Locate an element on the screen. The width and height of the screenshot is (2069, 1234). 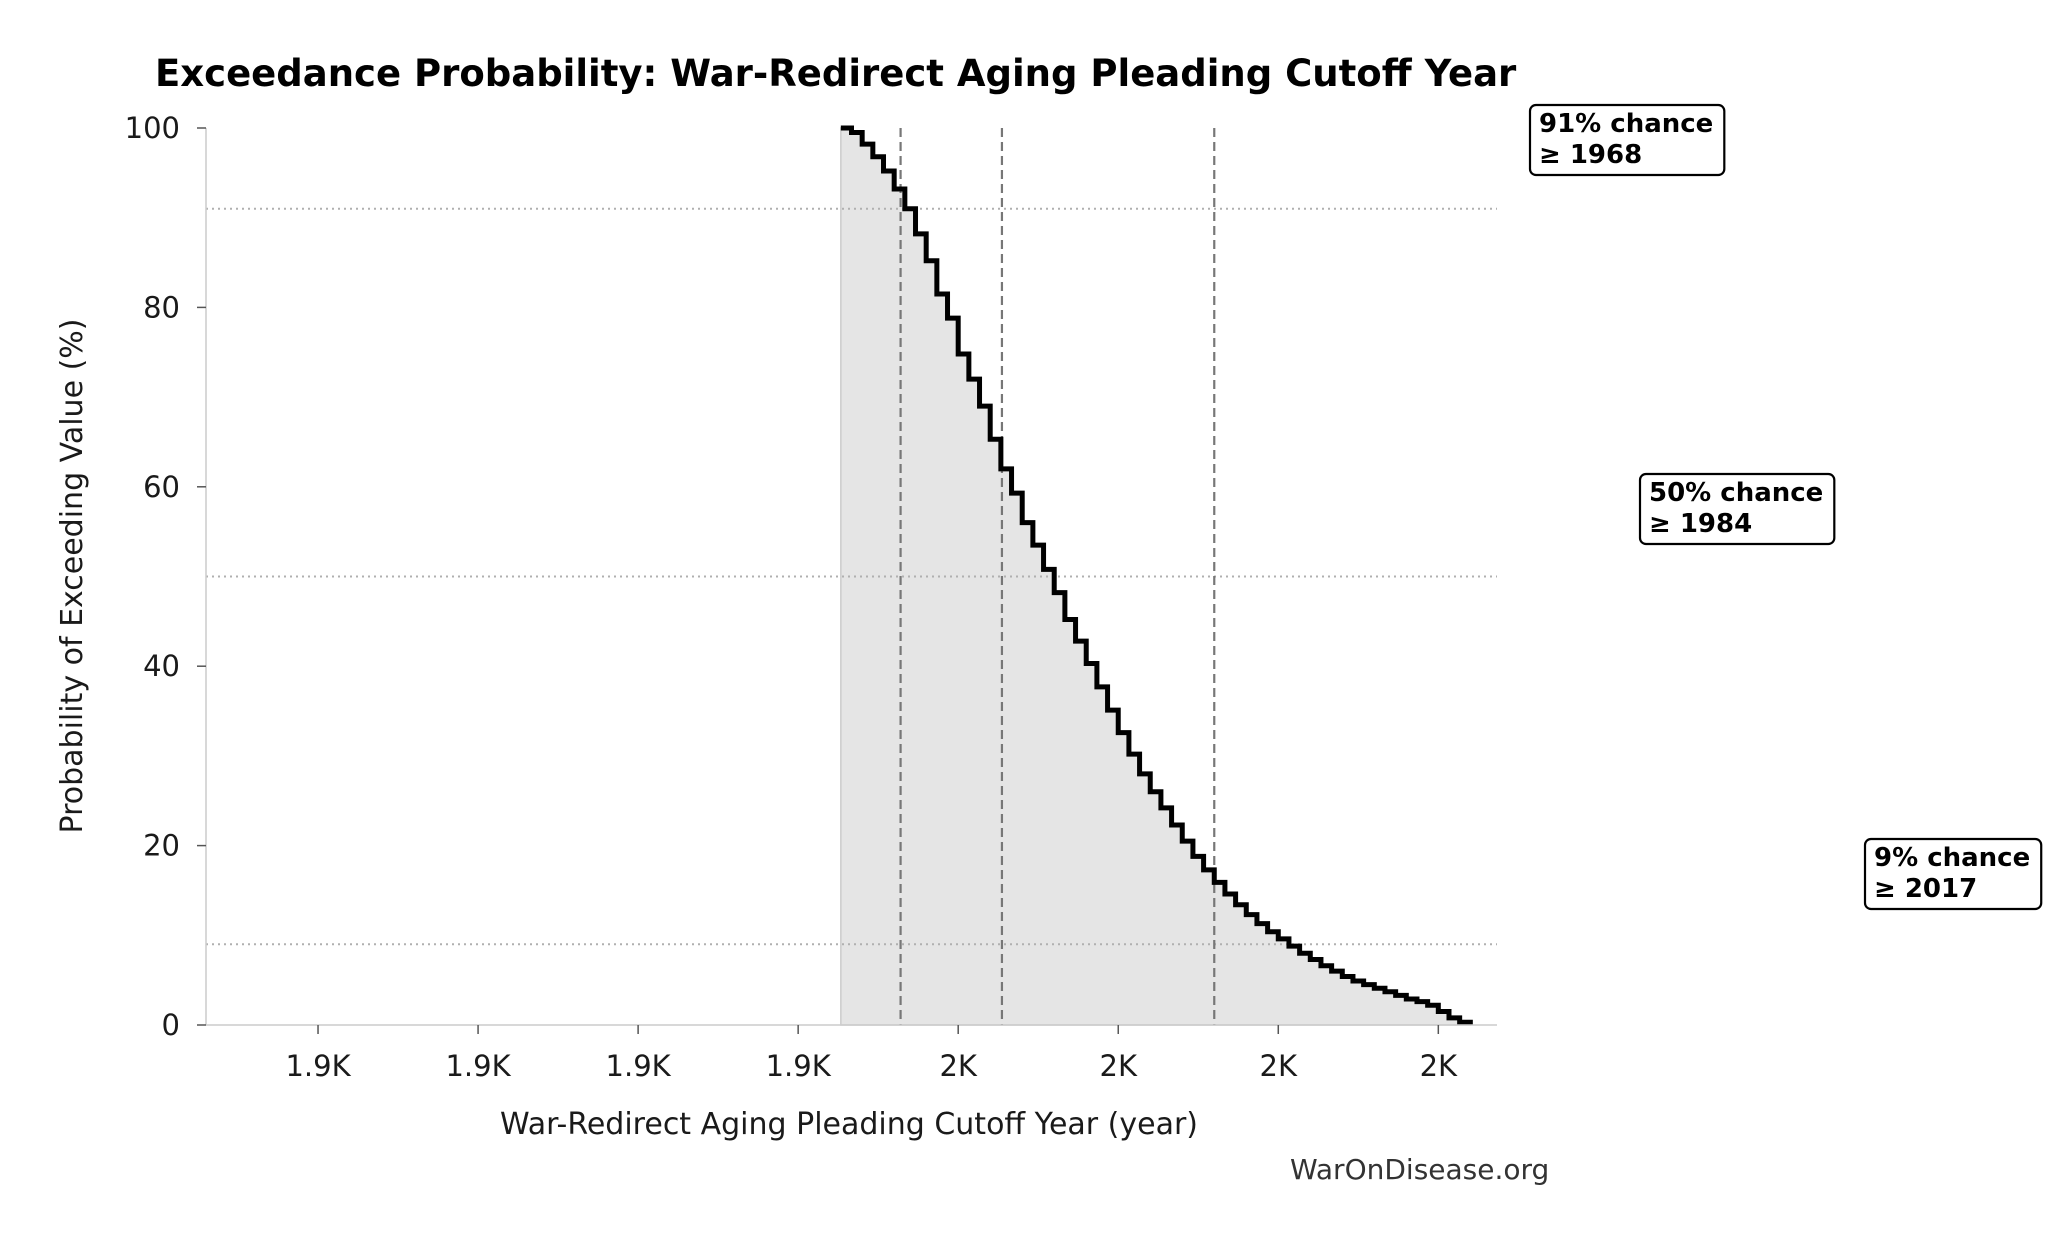
y-tick-label: 60 is located at coordinates (161, 487).